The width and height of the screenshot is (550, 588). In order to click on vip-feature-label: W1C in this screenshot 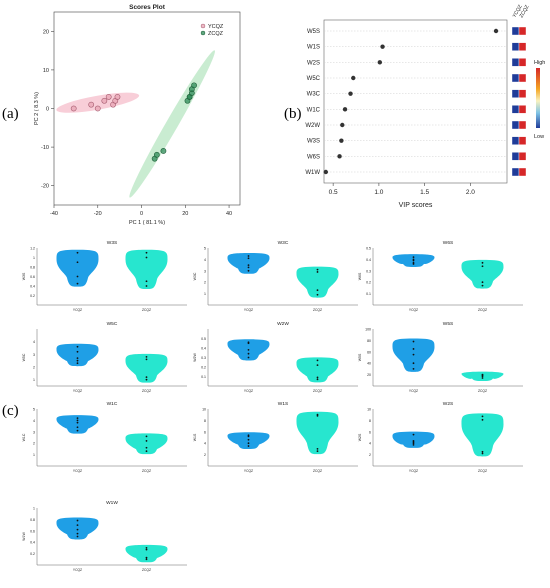, I will do `click(314, 110)`.